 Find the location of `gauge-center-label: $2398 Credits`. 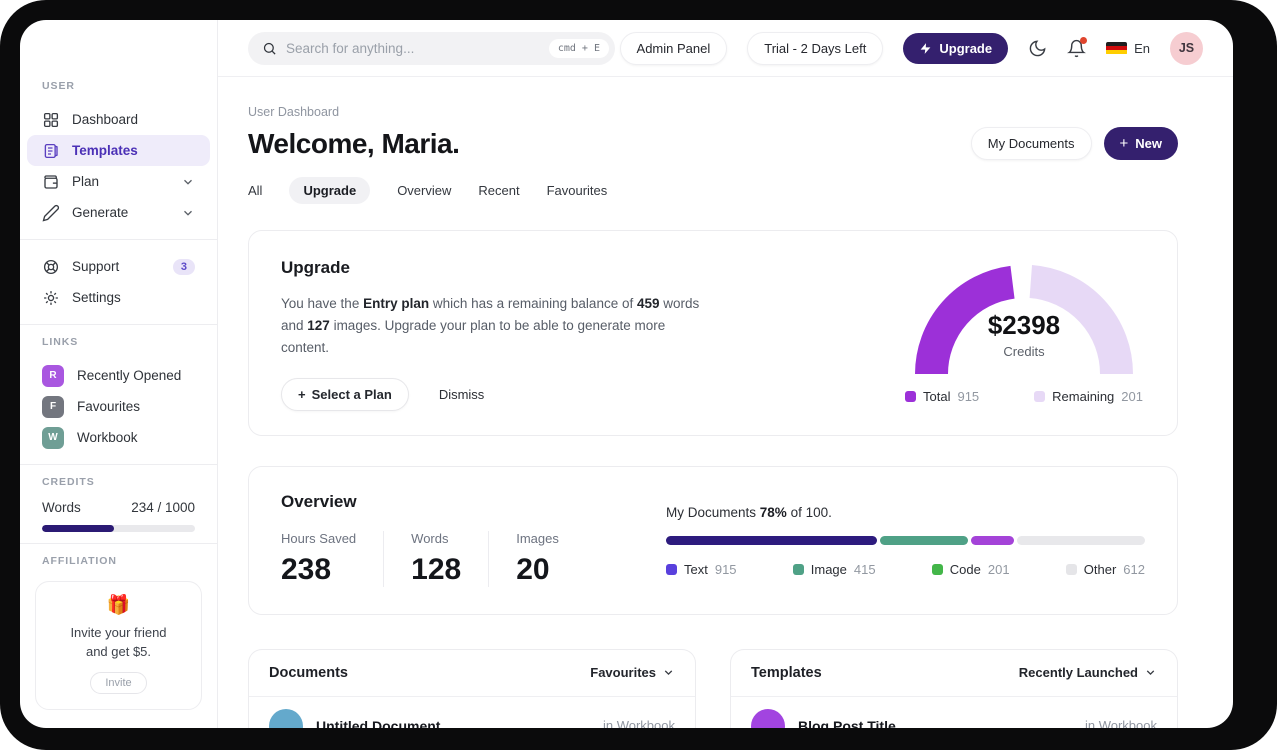

gauge-center-label: $2398 Credits is located at coordinates (1024, 334).